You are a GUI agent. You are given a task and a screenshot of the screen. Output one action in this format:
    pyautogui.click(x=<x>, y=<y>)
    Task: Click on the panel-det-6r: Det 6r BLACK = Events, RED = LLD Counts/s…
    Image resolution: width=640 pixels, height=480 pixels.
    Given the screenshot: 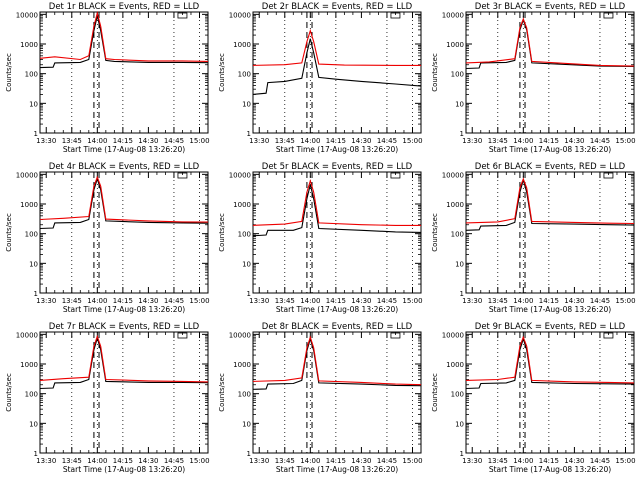 What is the action you would take?
    pyautogui.click(x=533, y=238)
    